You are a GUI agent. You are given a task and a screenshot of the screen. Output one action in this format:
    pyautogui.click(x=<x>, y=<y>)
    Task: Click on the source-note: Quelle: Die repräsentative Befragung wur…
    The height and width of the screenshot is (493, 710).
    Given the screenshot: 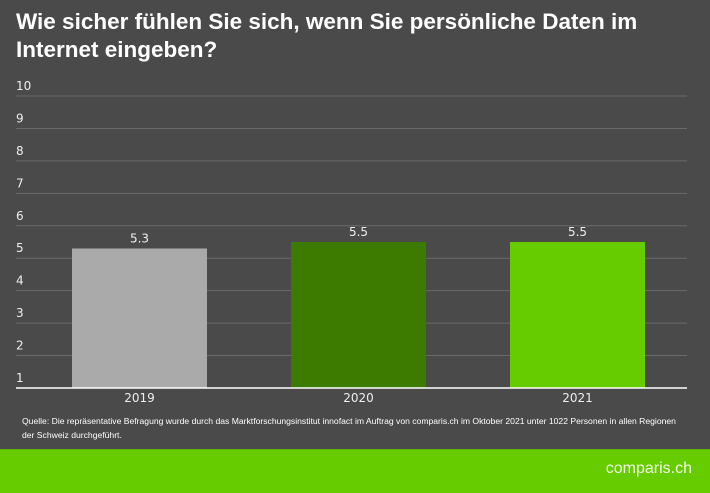 What is the action you would take?
    pyautogui.click(x=349, y=428)
    